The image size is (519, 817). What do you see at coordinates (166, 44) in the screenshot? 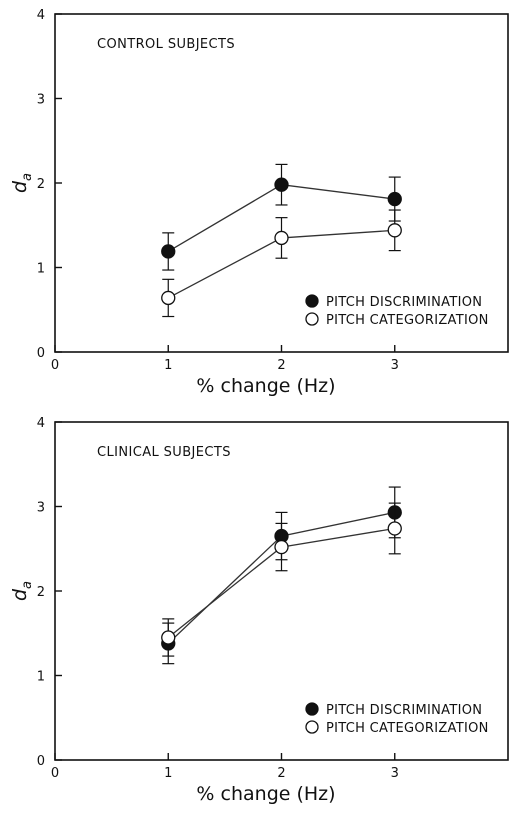
I see `panel-title: CONTROL SUBJECTS` at bounding box center [166, 44].